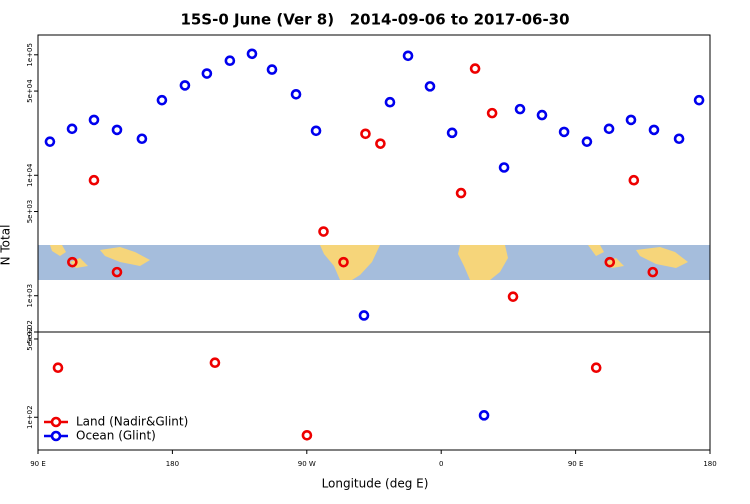 This screenshot has height=504, width=750. Describe the element at coordinates (30, 91) in the screenshot. I see `y-tick-label: 5e+04` at that location.